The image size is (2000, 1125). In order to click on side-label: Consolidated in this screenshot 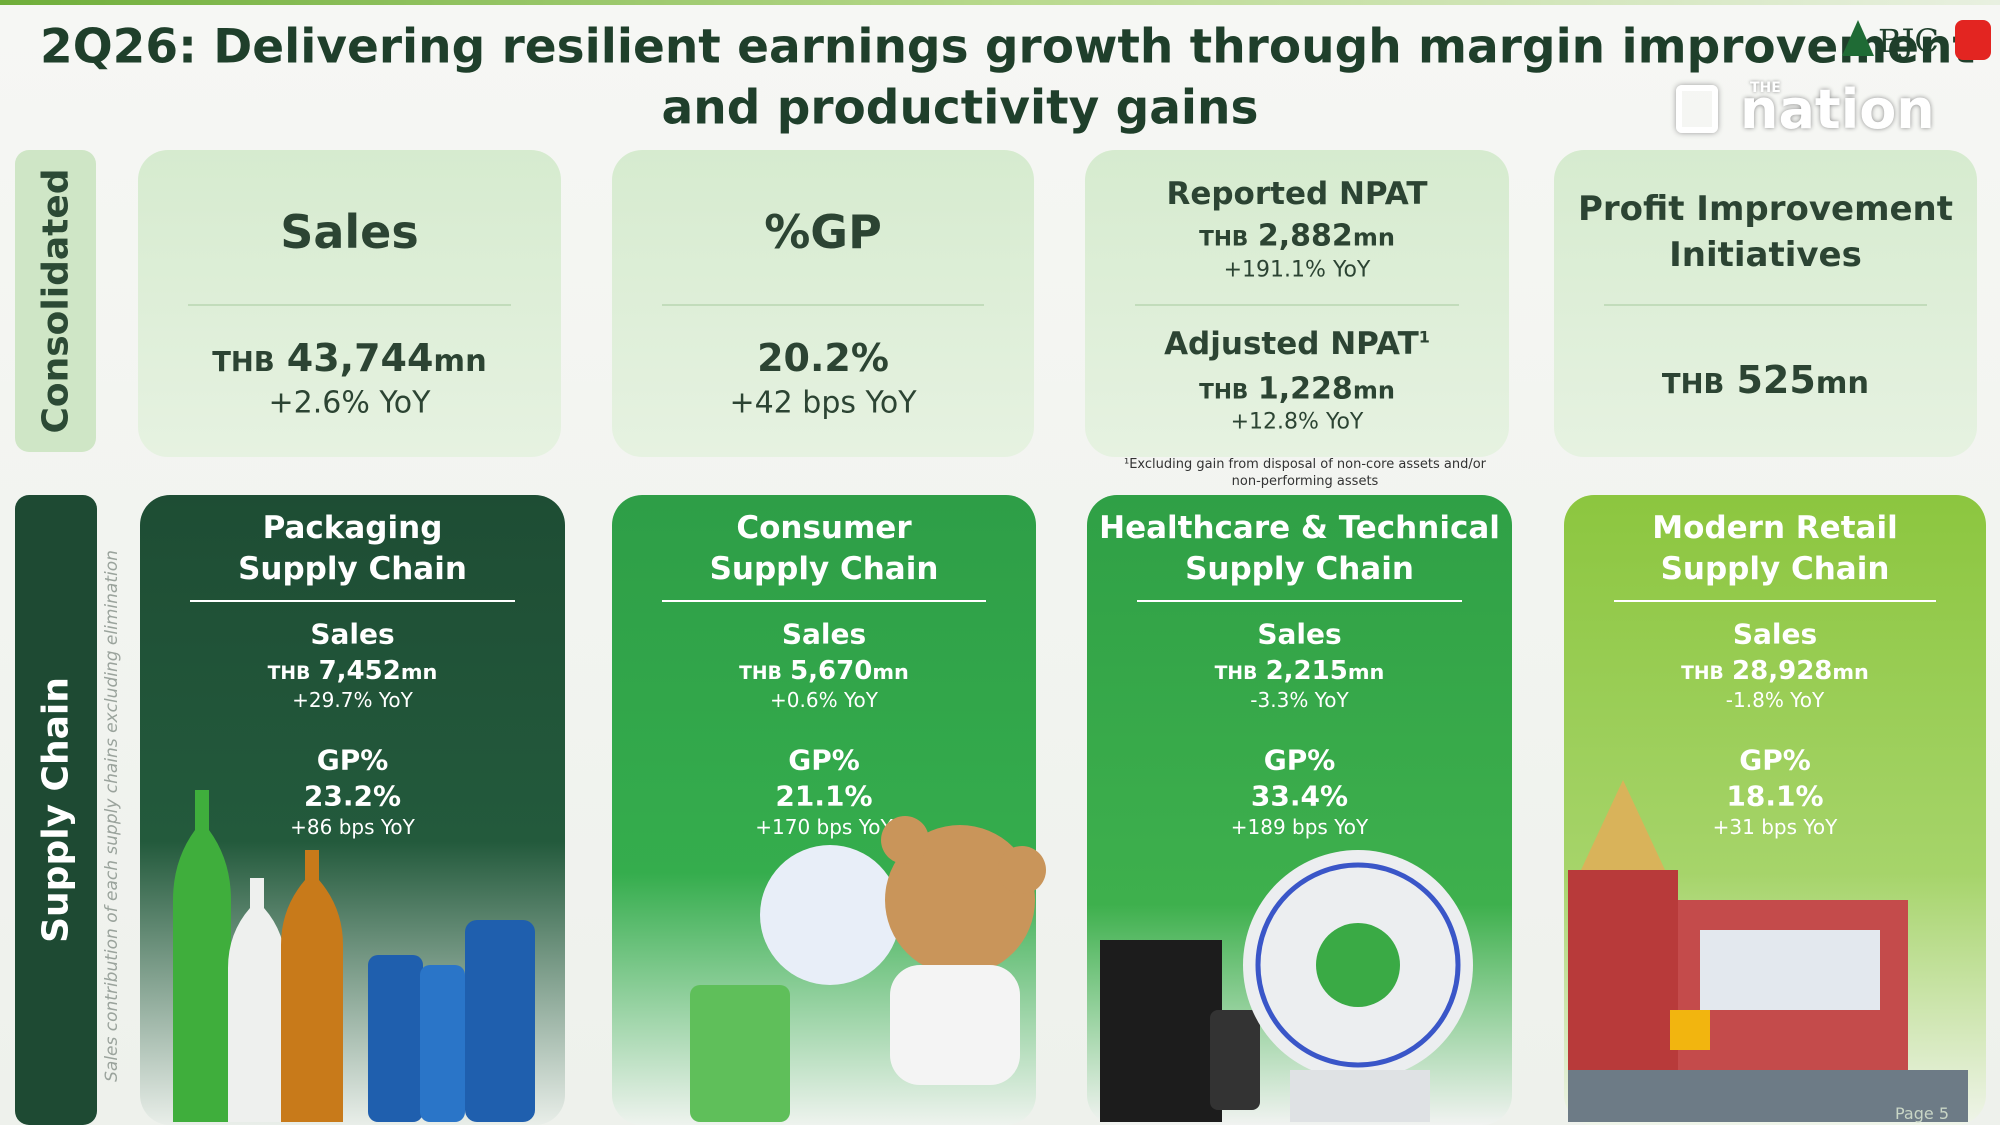, I will do `click(55, 301)`.